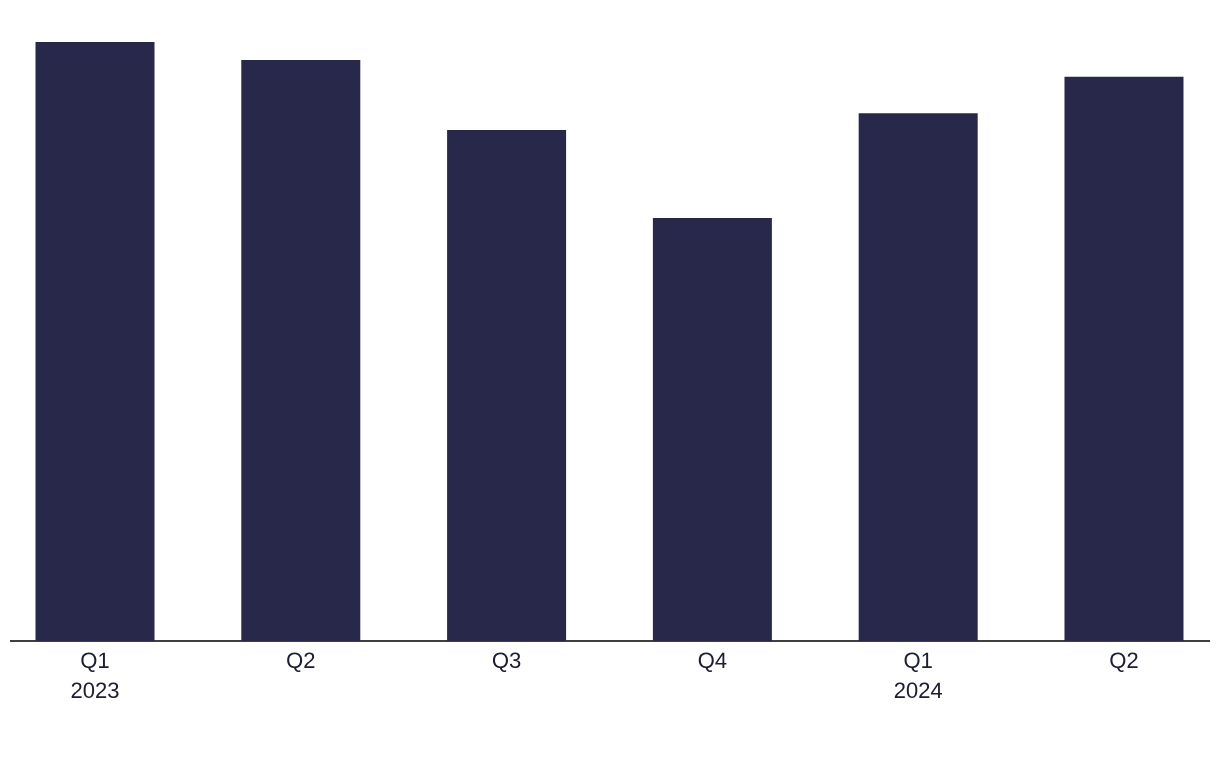  I want to click on x-tick-label: Q1 2024, so click(918, 675).